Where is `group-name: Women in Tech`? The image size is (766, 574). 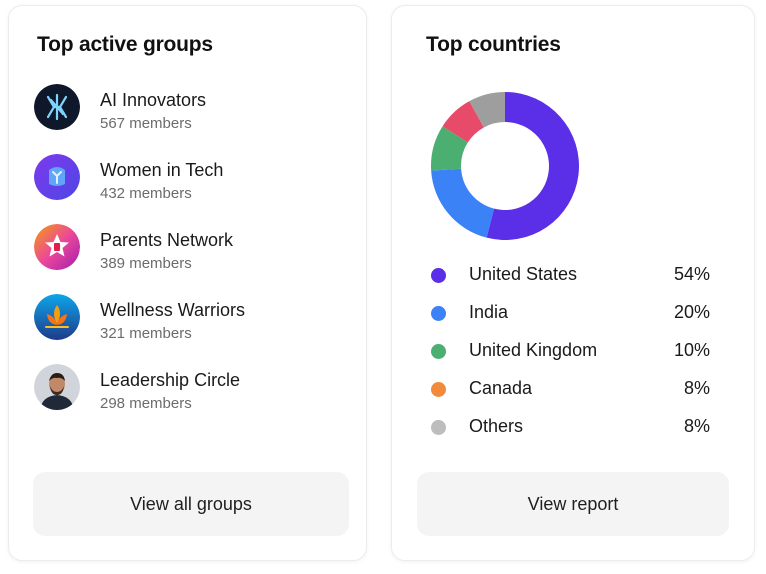 group-name: Women in Tech is located at coordinates (162, 170).